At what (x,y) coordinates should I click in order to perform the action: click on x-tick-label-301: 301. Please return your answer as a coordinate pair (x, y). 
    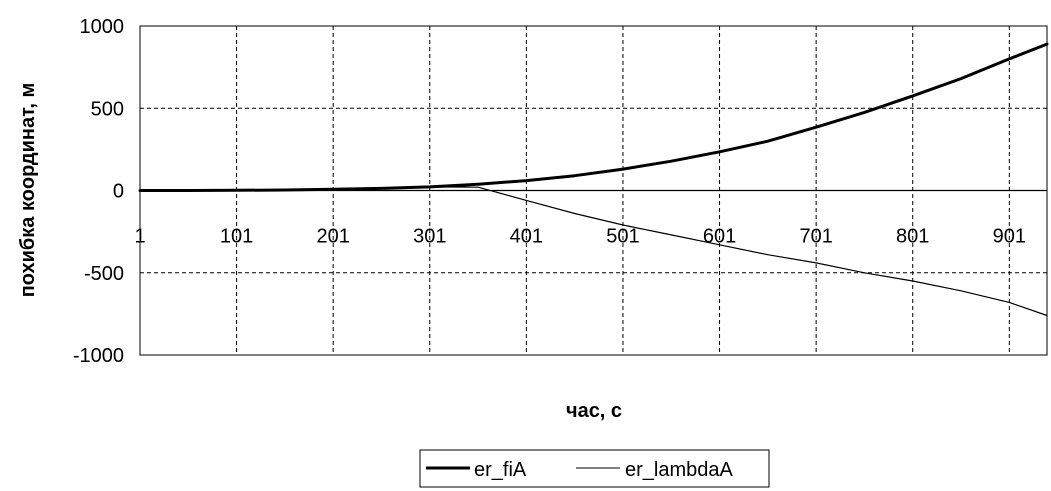
    Looking at the image, I should click on (429, 237).